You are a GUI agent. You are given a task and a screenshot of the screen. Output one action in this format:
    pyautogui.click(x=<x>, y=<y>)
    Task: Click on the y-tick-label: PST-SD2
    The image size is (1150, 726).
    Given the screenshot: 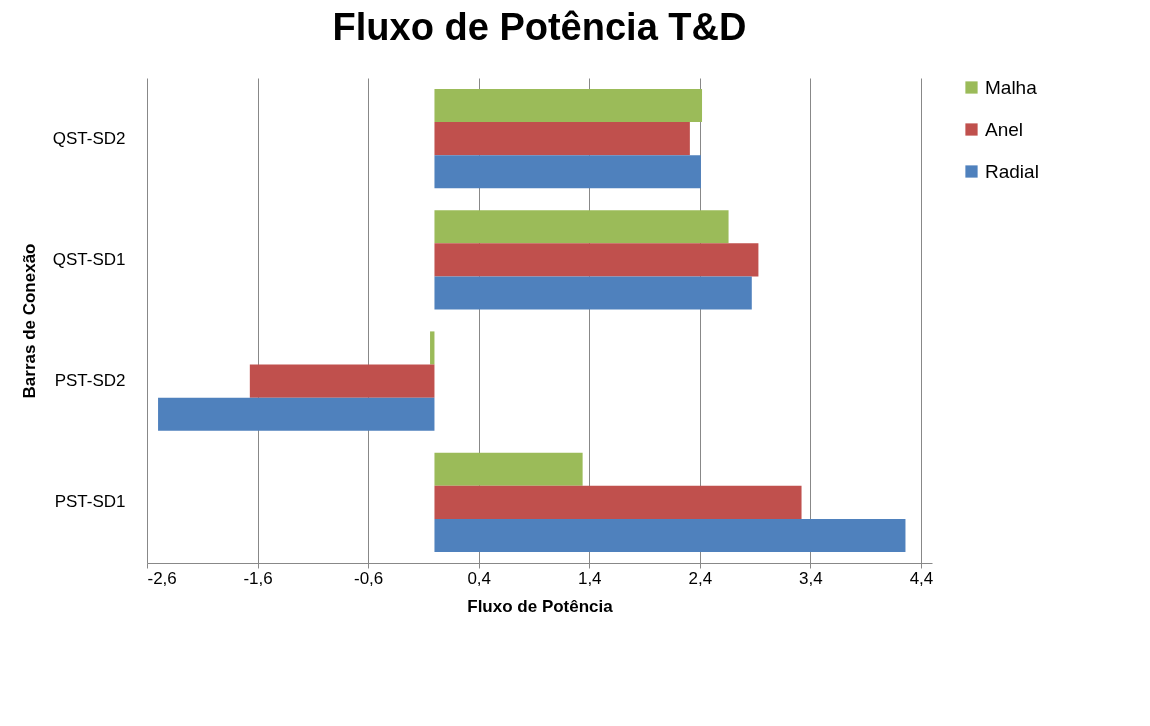 What is the action you would take?
    pyautogui.click(x=90, y=381)
    